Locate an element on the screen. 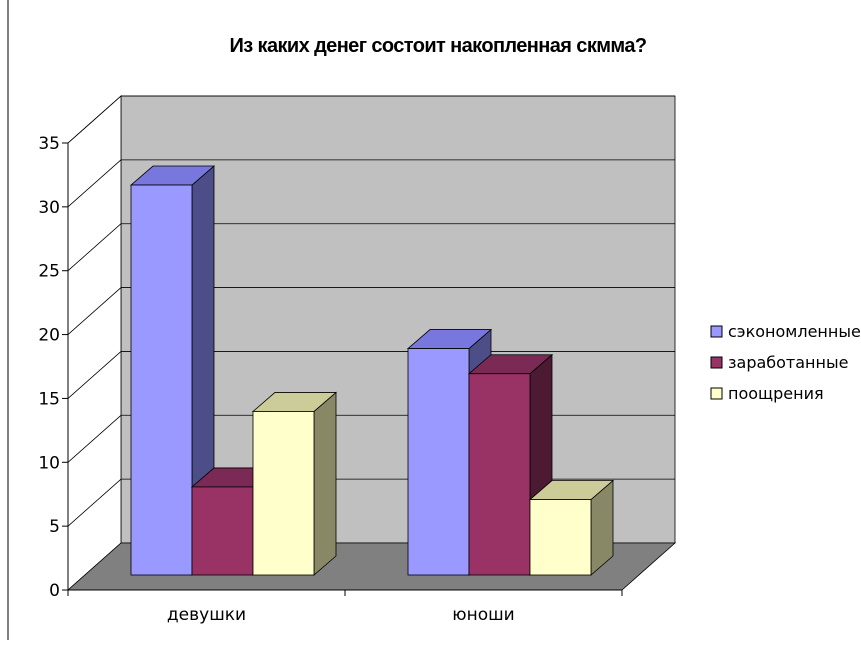  y-tick-label: 20 is located at coordinates (49, 336).